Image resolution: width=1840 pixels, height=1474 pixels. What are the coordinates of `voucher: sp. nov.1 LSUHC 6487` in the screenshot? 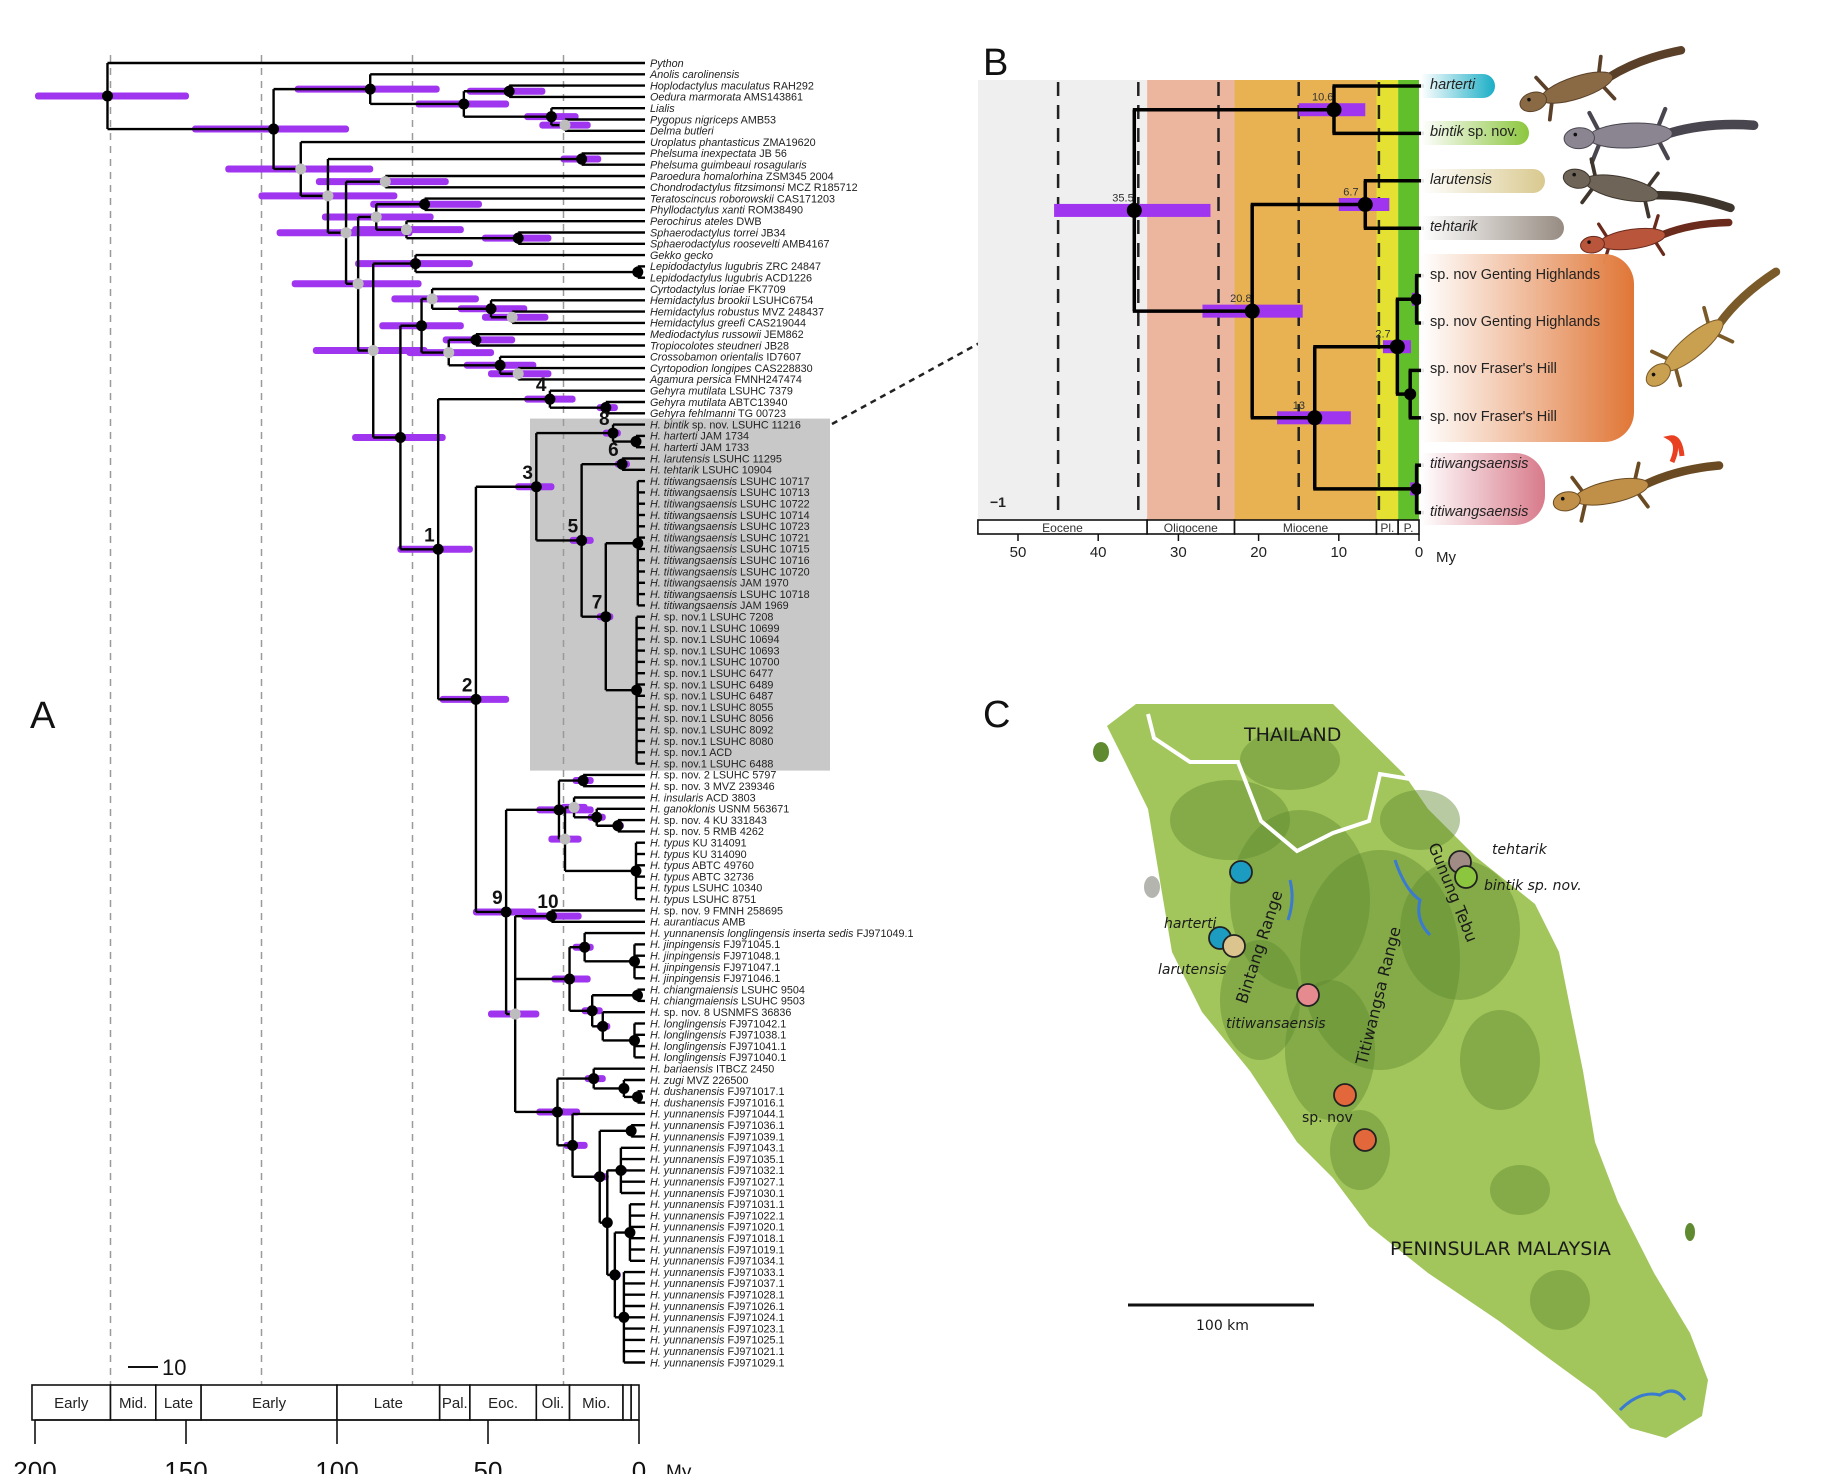 It's located at (719, 697).